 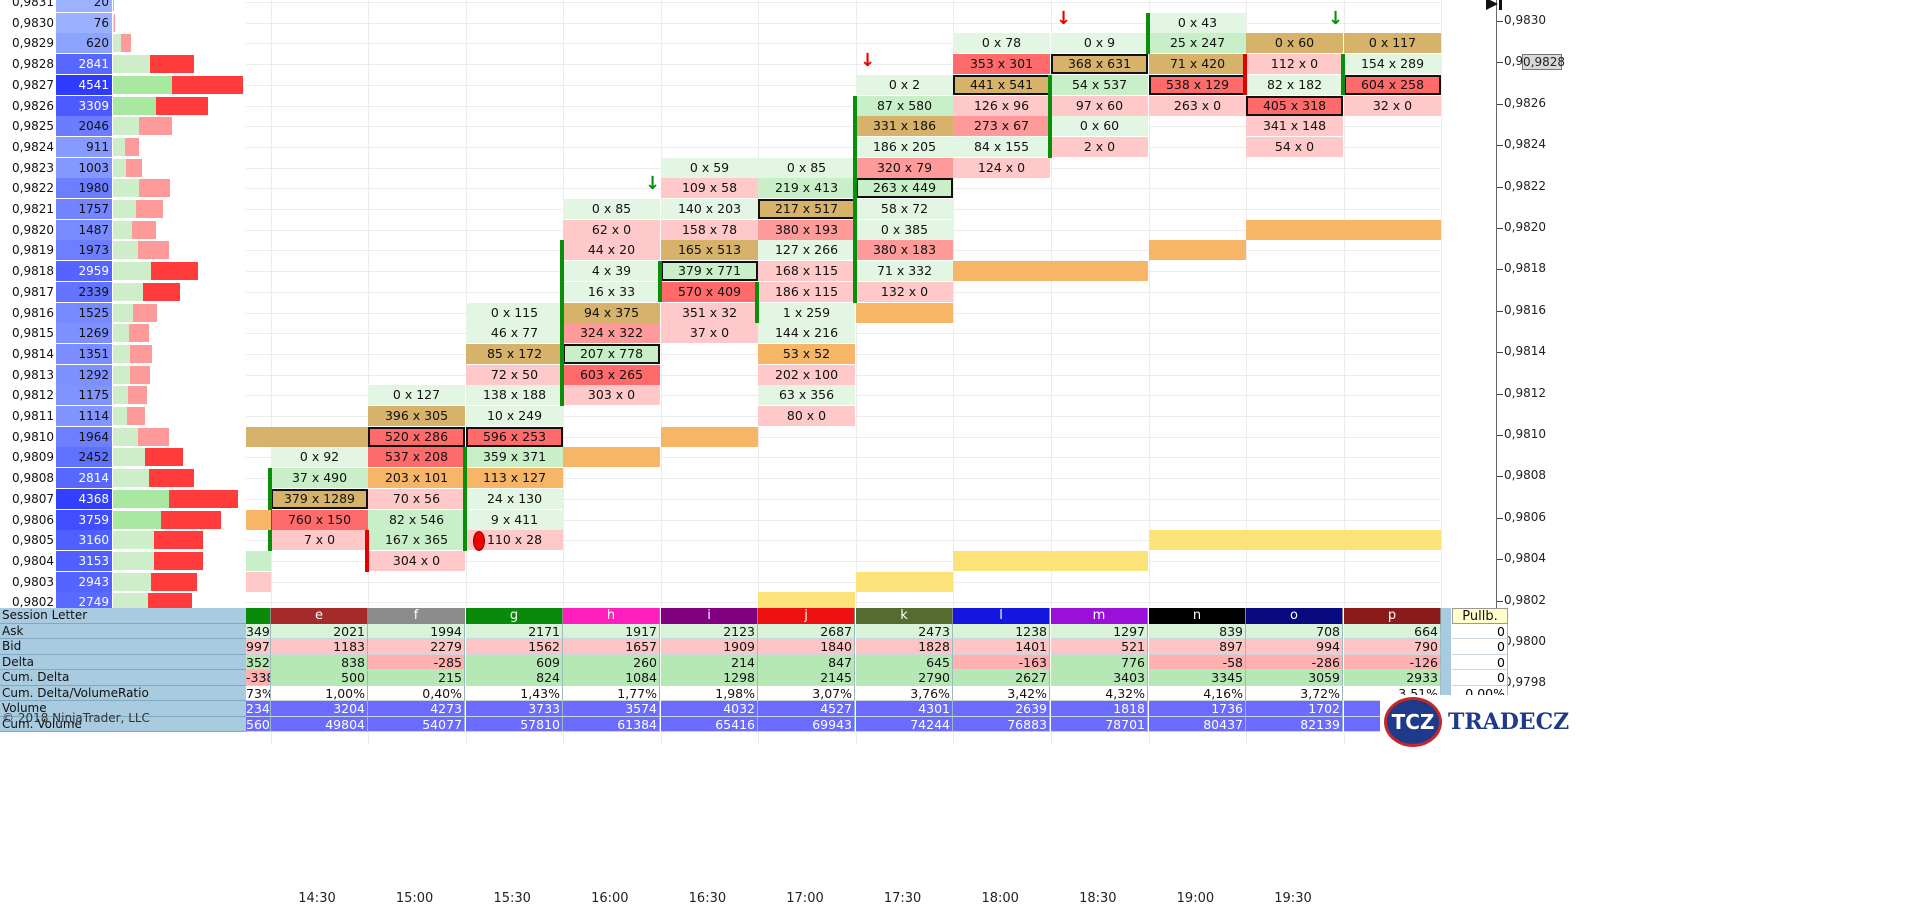 What do you see at coordinates (806, 693) in the screenshot?
I see `table-cell: 3,07%` at bounding box center [806, 693].